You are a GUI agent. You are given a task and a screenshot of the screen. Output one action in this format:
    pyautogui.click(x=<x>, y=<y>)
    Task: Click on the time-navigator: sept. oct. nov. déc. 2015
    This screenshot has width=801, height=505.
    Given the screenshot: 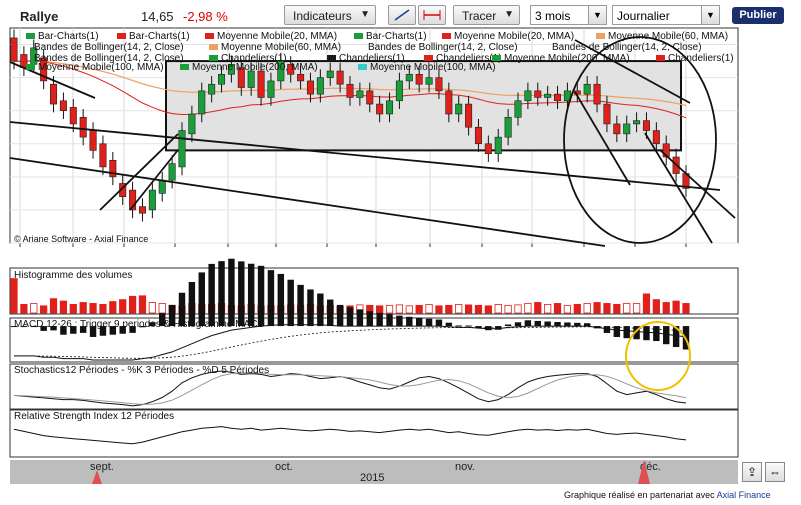 What is the action you would take?
    pyautogui.click(x=374, y=472)
    